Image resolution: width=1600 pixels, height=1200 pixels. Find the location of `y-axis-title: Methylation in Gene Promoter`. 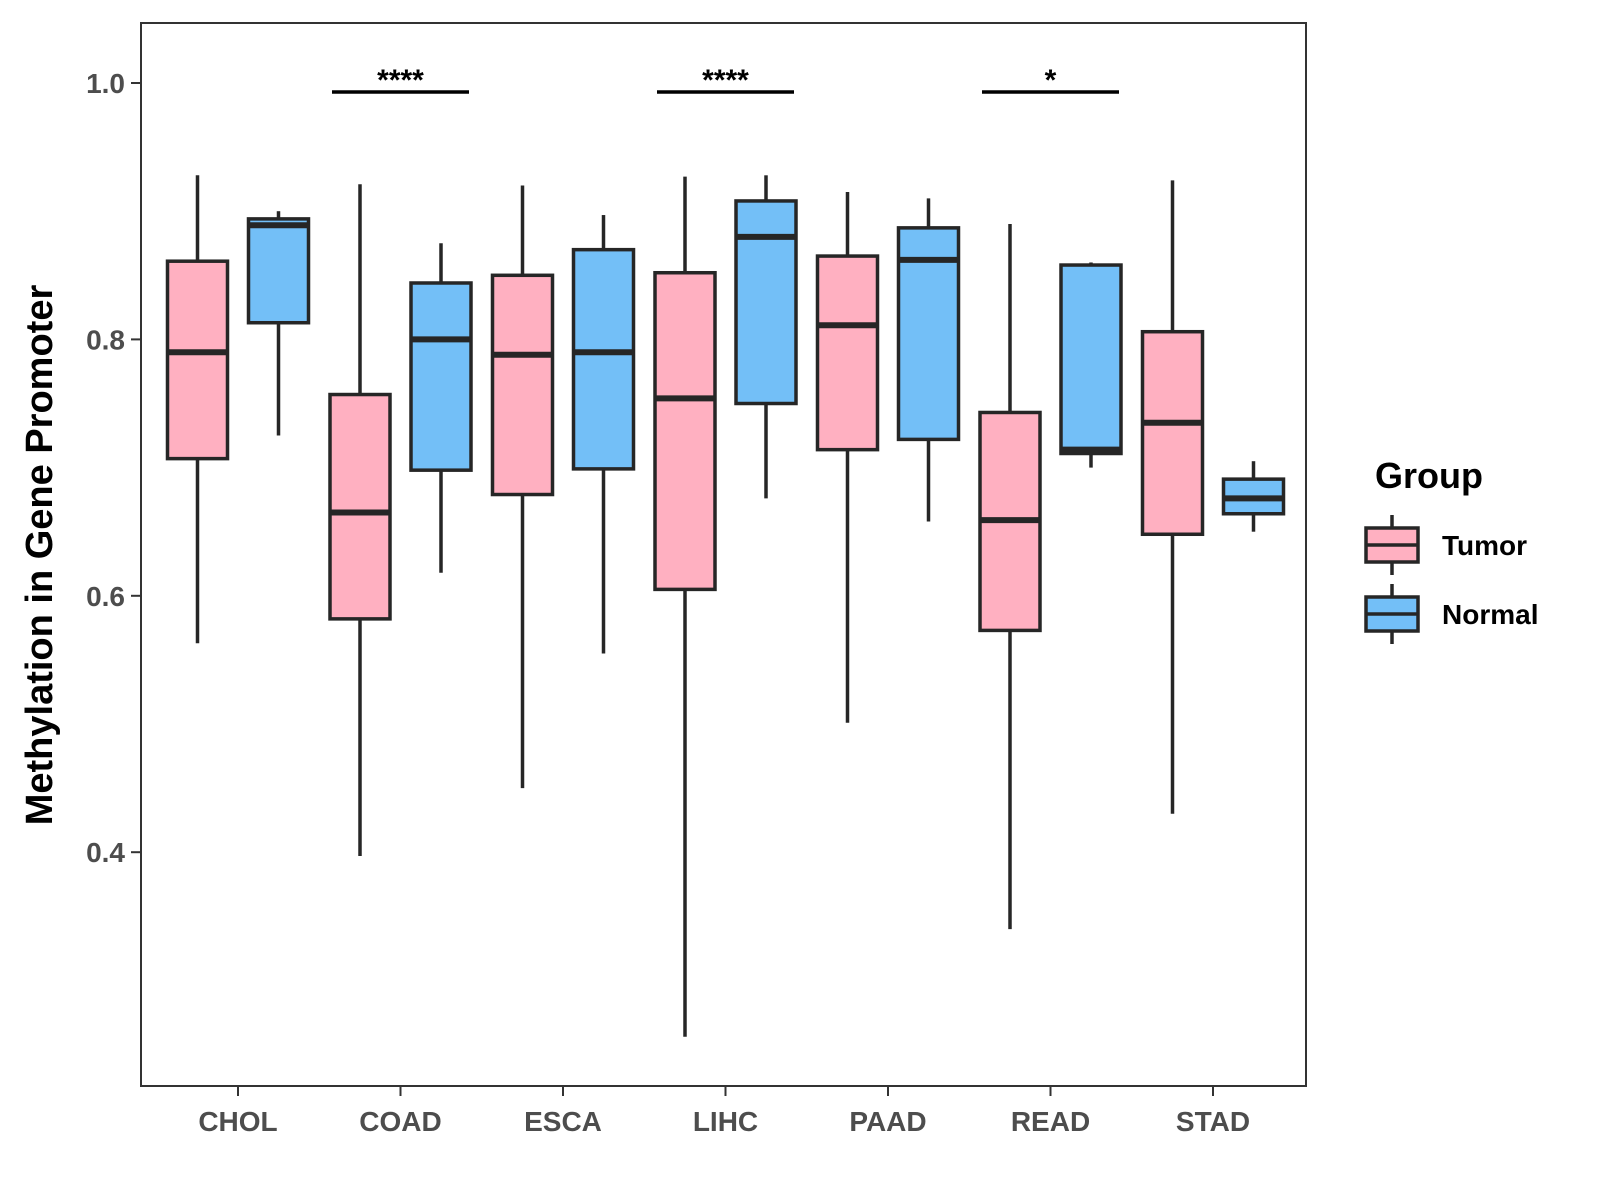

y-axis-title: Methylation in Gene Promoter is located at coordinates (40, 555).